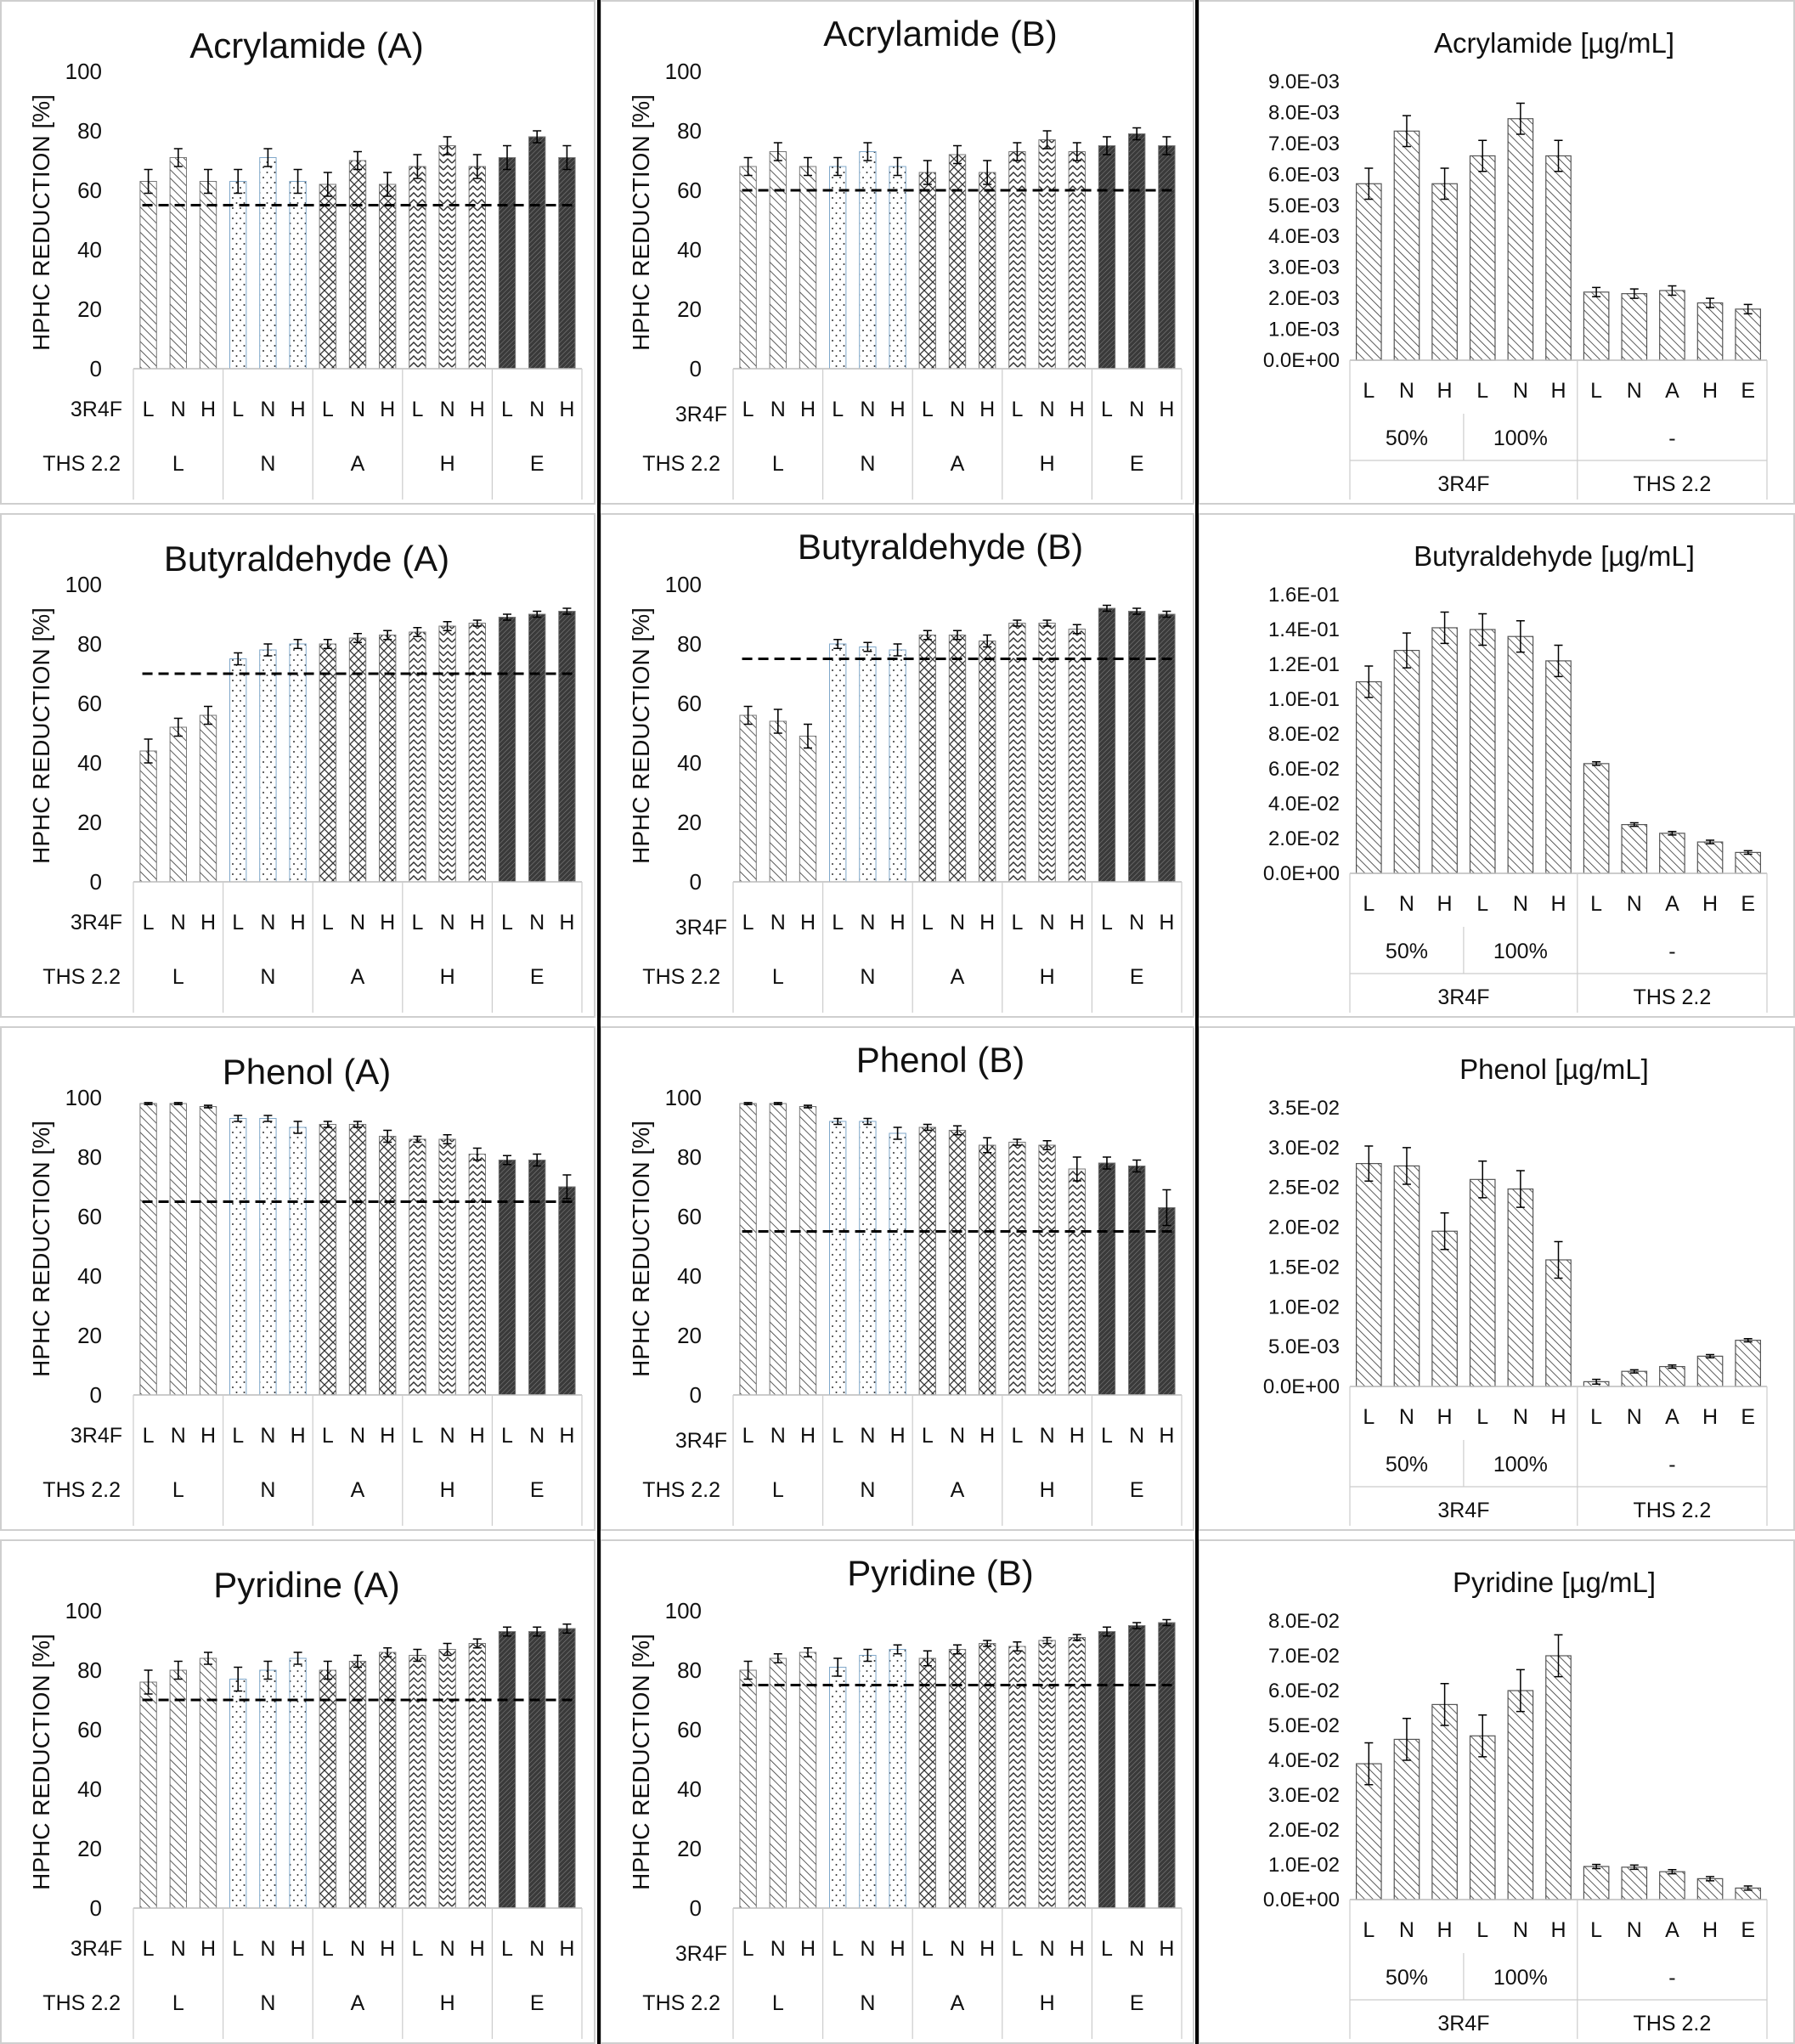 The image size is (1795, 2044). Describe the element at coordinates (641, 735) in the screenshot. I see `y-axis-label: HPHC REDUCTION [%]` at that location.